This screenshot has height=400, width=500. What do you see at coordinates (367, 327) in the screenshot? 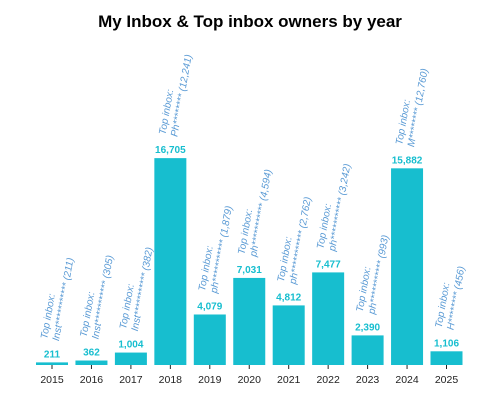
I see `value-label-2023: 2,390` at bounding box center [367, 327].